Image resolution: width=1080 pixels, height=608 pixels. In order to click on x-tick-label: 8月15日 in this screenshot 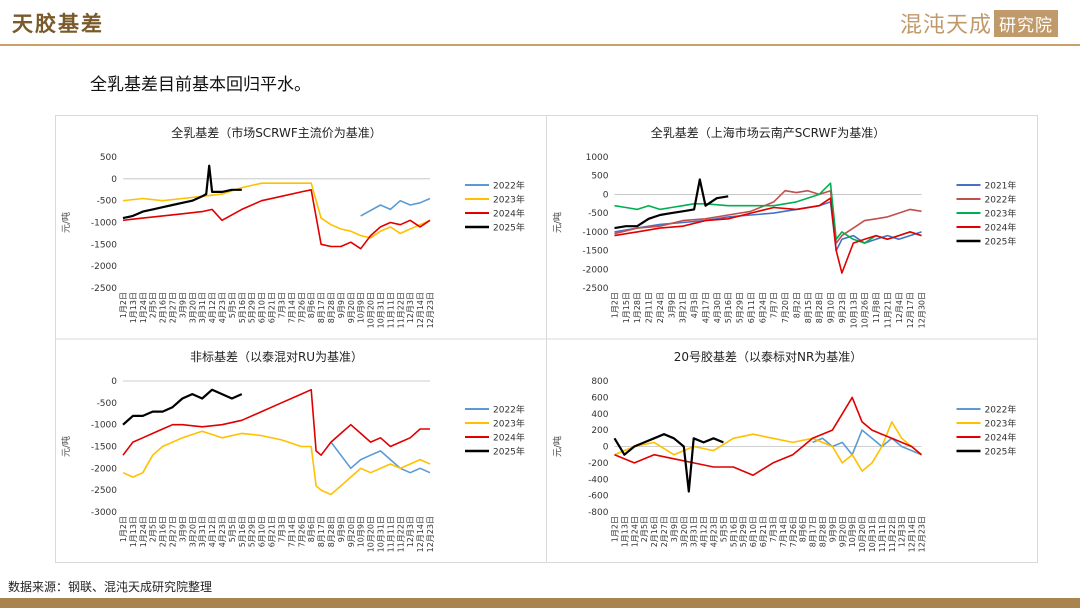, I will do `click(808, 307)`.